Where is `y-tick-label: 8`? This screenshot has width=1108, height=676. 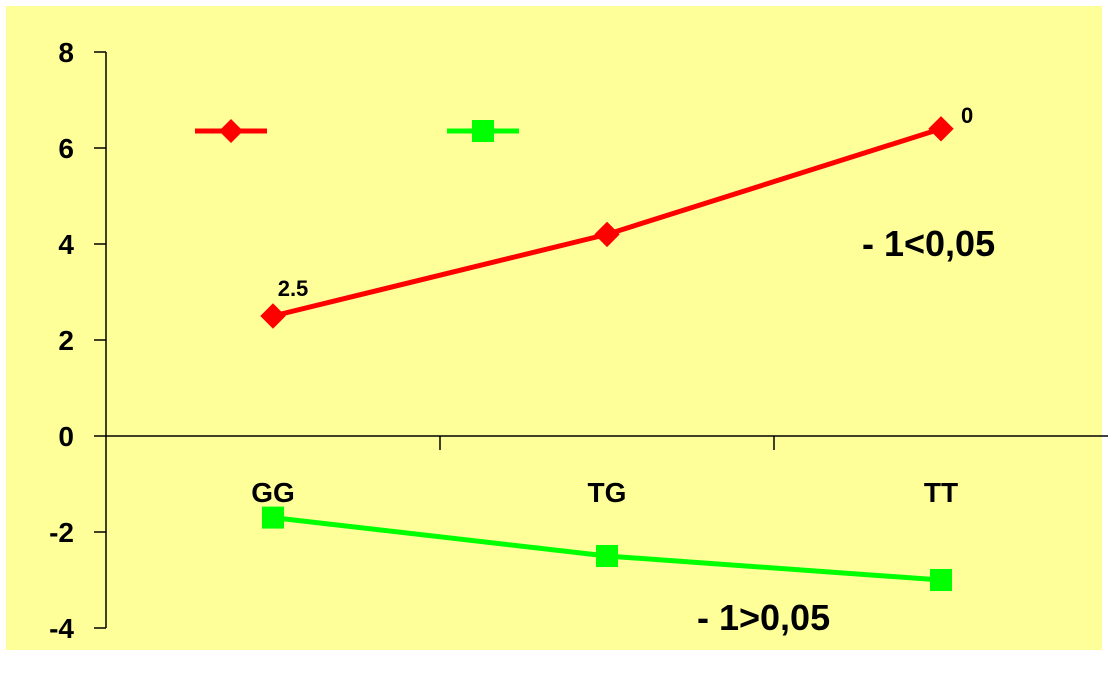
y-tick-label: 8 is located at coordinates (66, 52).